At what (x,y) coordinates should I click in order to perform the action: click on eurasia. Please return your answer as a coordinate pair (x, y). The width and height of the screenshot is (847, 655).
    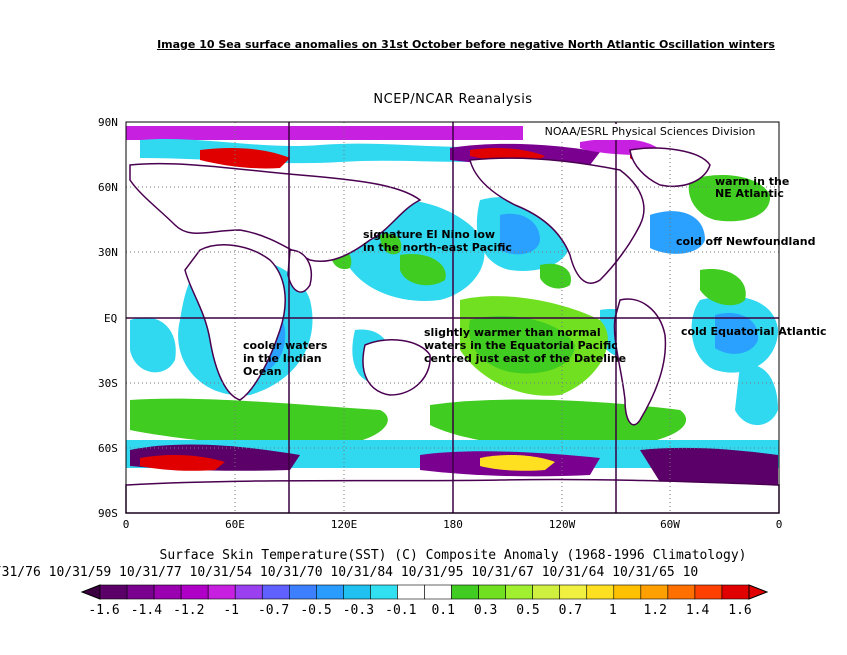
    Looking at the image, I should click on (275, 212).